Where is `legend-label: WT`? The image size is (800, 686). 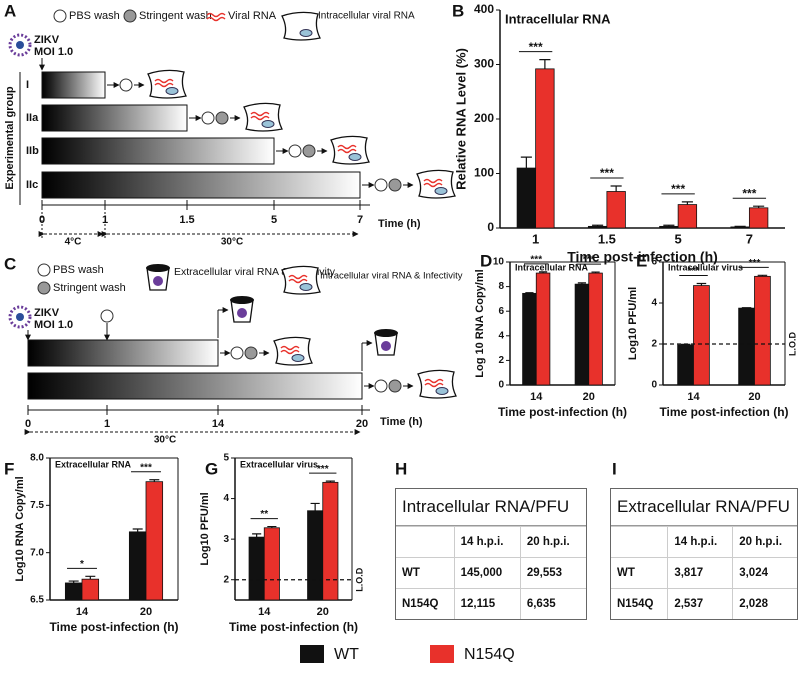
legend-label: WT is located at coordinates (346, 654).